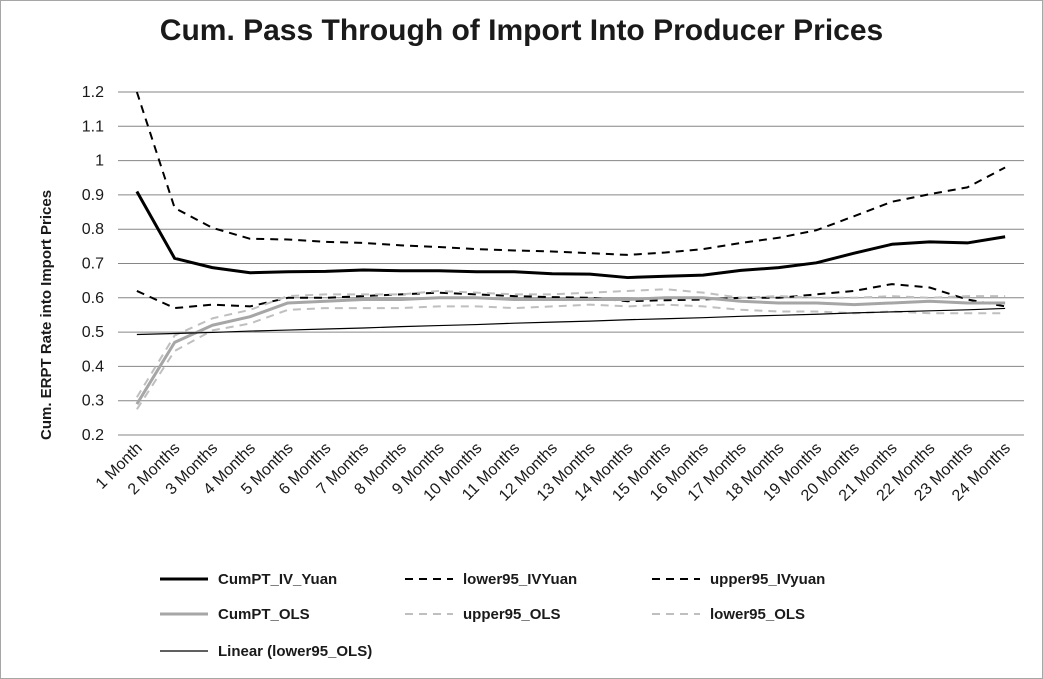 This screenshot has width=1043, height=679. Describe the element at coordinates (264, 614) in the screenshot. I see `legend-label: CumPT_OLS` at that location.